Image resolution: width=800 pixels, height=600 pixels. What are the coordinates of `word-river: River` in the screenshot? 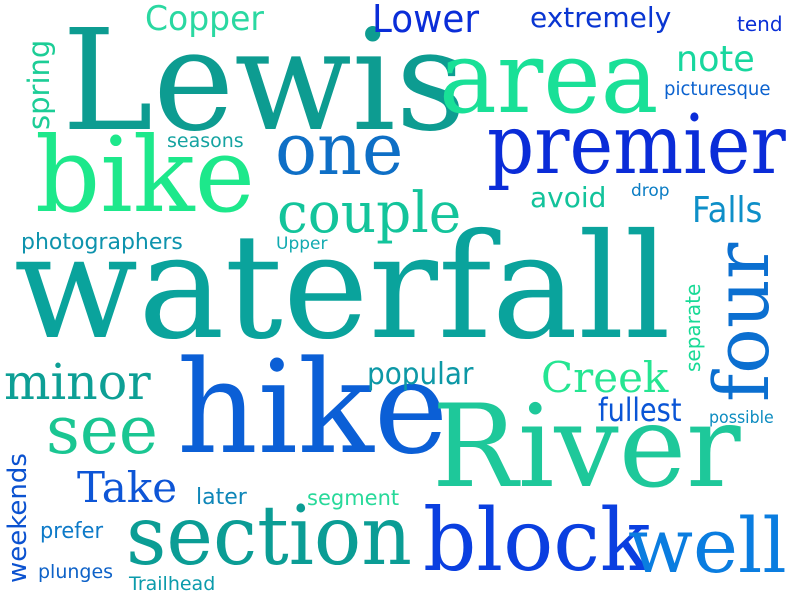 It's located at (586, 446).